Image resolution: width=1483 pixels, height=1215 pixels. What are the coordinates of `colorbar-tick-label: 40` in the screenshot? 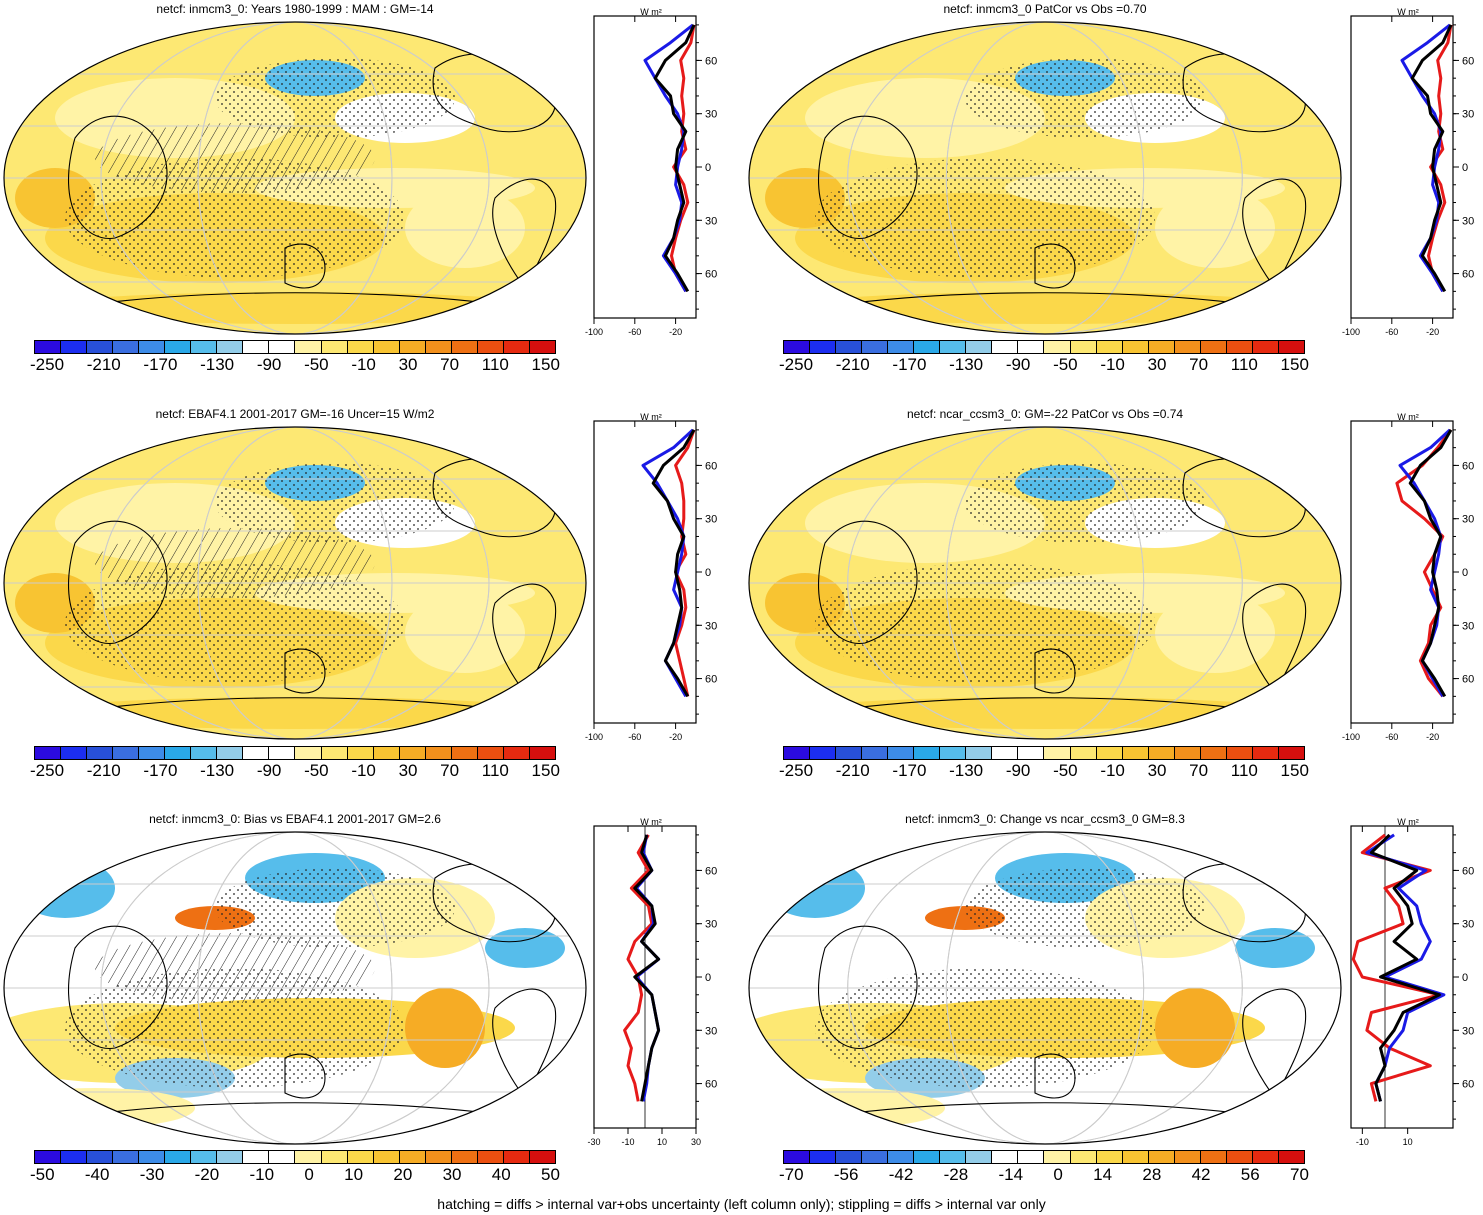 It's located at (501, 1174).